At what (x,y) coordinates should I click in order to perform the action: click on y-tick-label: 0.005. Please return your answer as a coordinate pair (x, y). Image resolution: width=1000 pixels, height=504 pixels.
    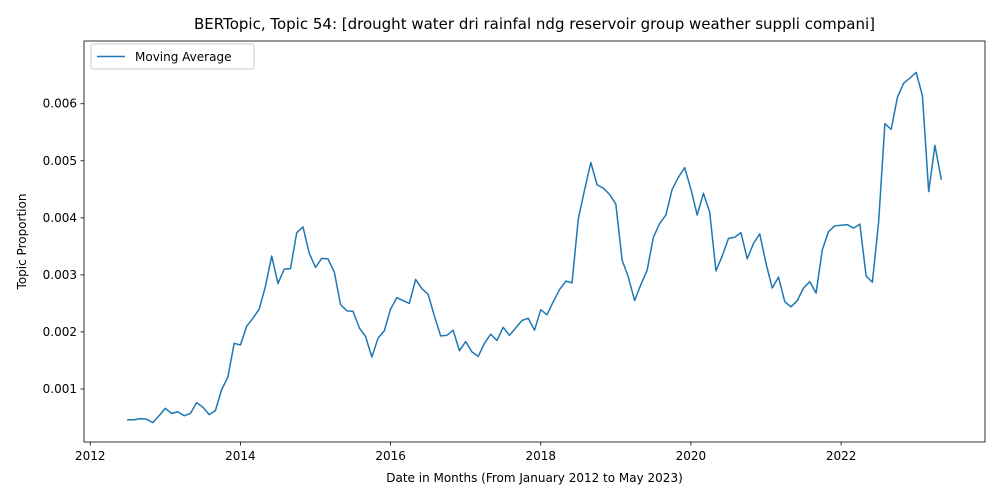
    Looking at the image, I should click on (60, 161).